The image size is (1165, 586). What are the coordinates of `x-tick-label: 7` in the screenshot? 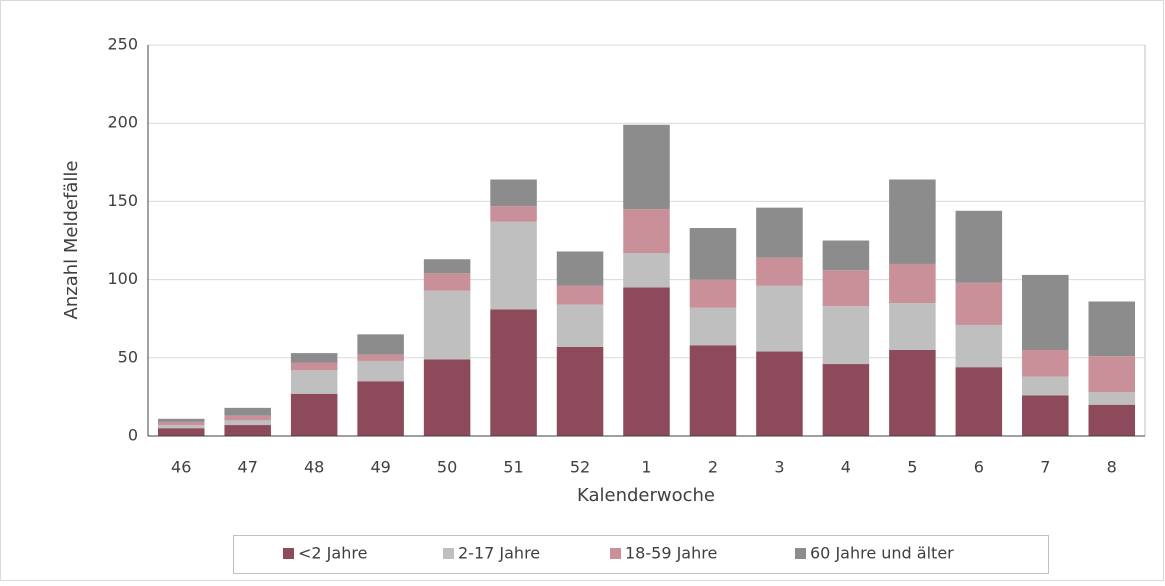 It's located at (1045, 467).